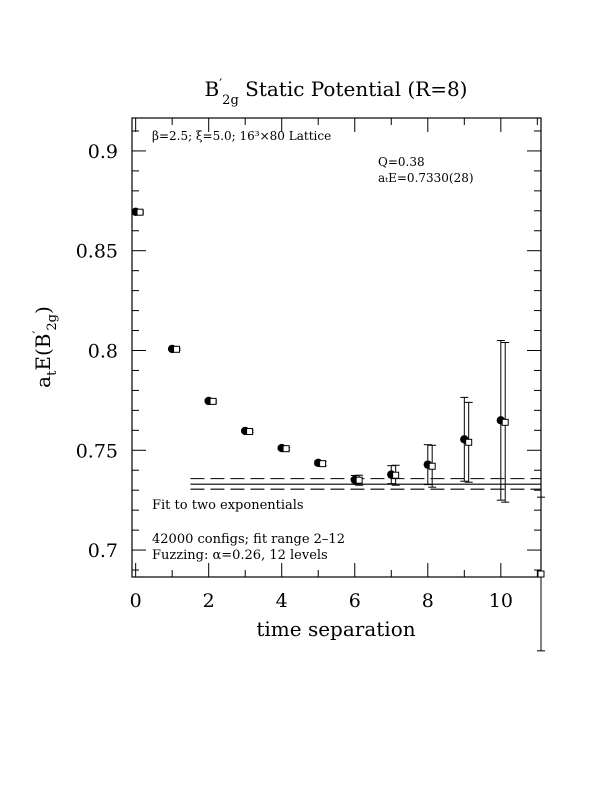  Describe the element at coordinates (248, 539) in the screenshot. I see `config-annotation: 42000 configs; fit range 2–12` at that location.